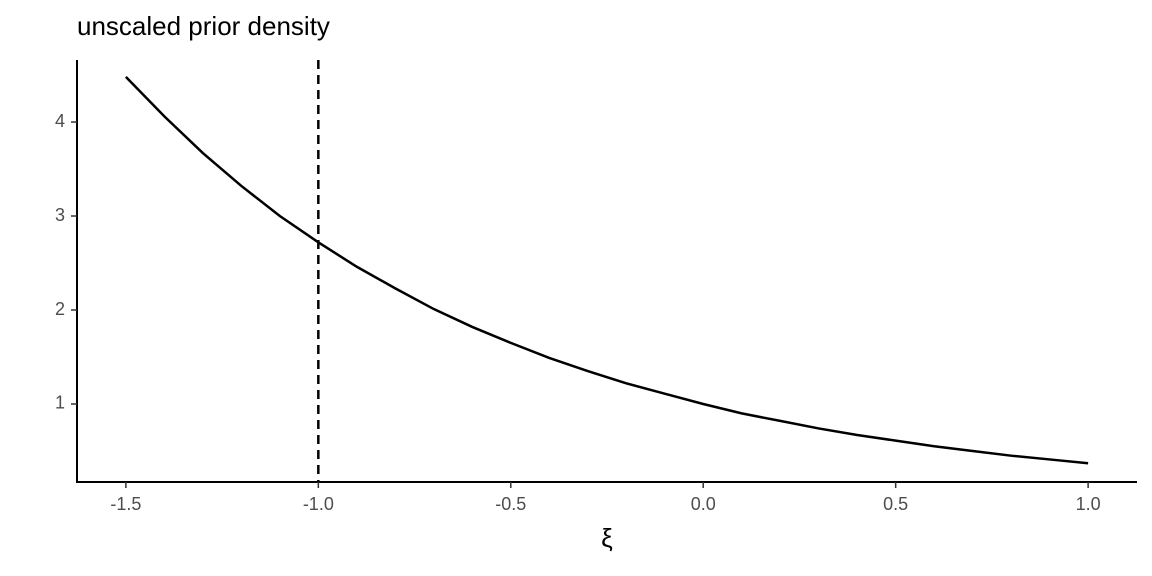 This screenshot has height=576, width=1152. What do you see at coordinates (125, 504) in the screenshot?
I see `x-tick-label: -1.5` at bounding box center [125, 504].